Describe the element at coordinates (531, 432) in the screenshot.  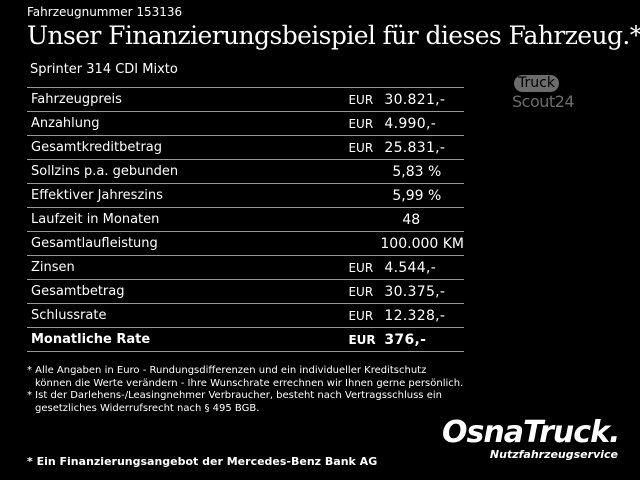
I see `osnatruck-logo-name: OsnaTruck.` at that location.